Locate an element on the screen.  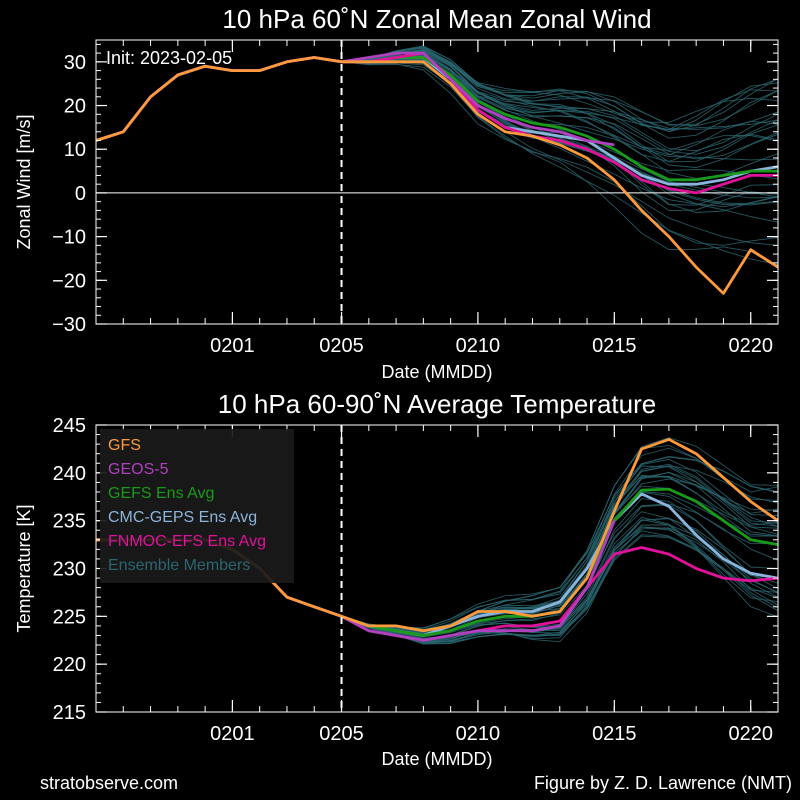
y-tick-label: 10 is located at coordinates (75, 150).